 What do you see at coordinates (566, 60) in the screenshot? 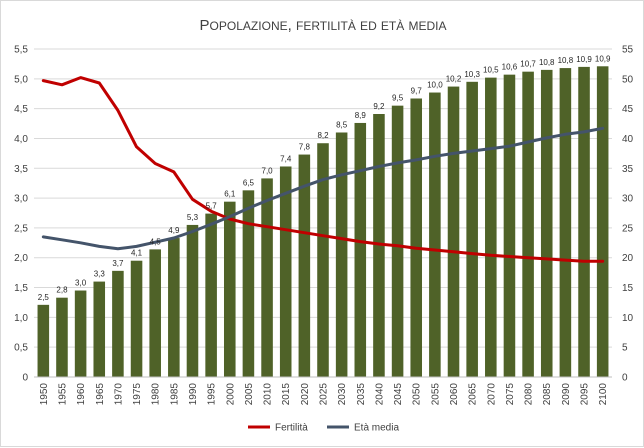
I see `bar-data-label: 10,8` at bounding box center [566, 60].